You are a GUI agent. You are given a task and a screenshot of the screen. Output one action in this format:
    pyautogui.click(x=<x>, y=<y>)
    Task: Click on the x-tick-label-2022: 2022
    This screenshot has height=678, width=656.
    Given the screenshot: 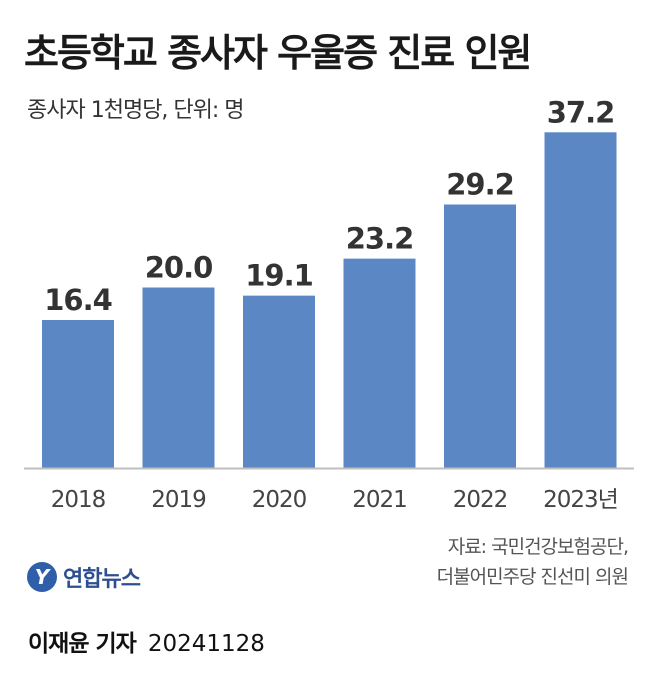 What is the action you would take?
    pyautogui.click(x=480, y=500)
    